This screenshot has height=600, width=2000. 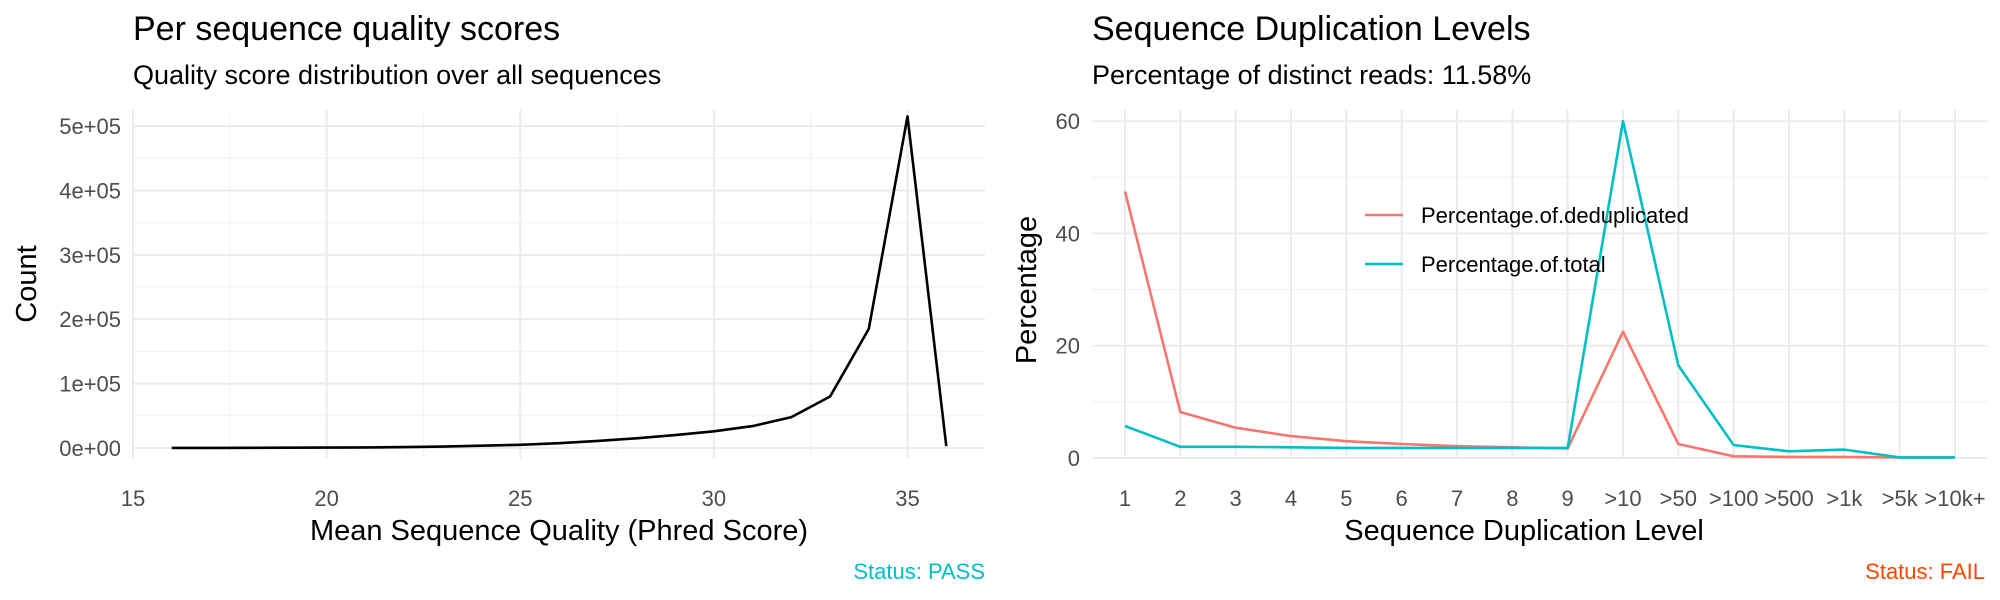 What do you see at coordinates (90, 255) in the screenshot?
I see `quality-y-tick-label: 3e+05` at bounding box center [90, 255].